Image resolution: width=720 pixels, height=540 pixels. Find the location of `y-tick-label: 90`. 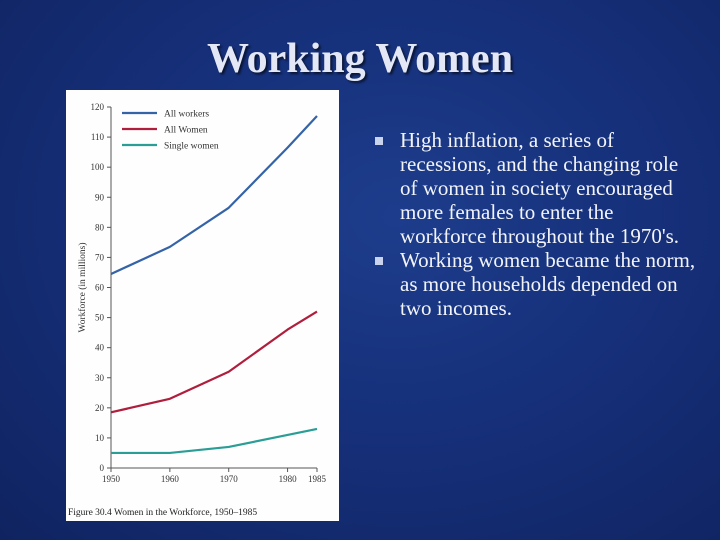

y-tick-label: 90 is located at coordinates (100, 197).